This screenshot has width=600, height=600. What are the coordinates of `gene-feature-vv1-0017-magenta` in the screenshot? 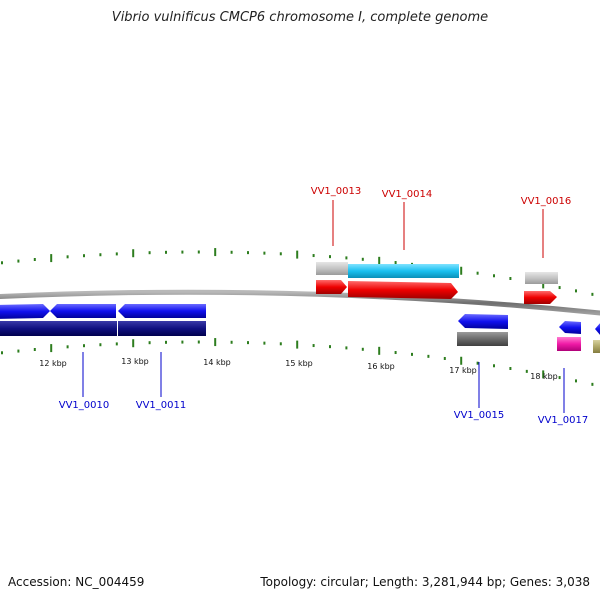 It's located at (569, 344).